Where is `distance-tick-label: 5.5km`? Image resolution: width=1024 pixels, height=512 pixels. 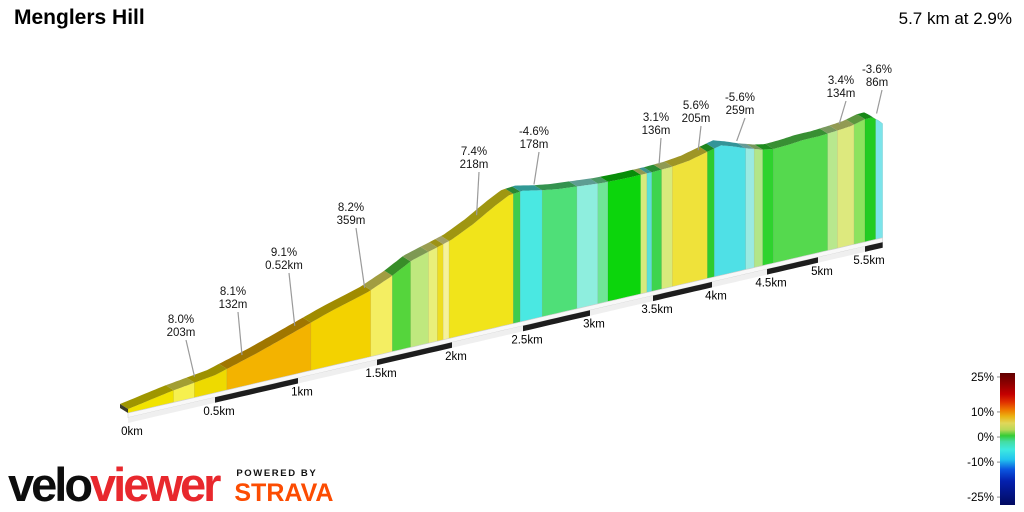 distance-tick-label: 5.5km is located at coordinates (868, 261).